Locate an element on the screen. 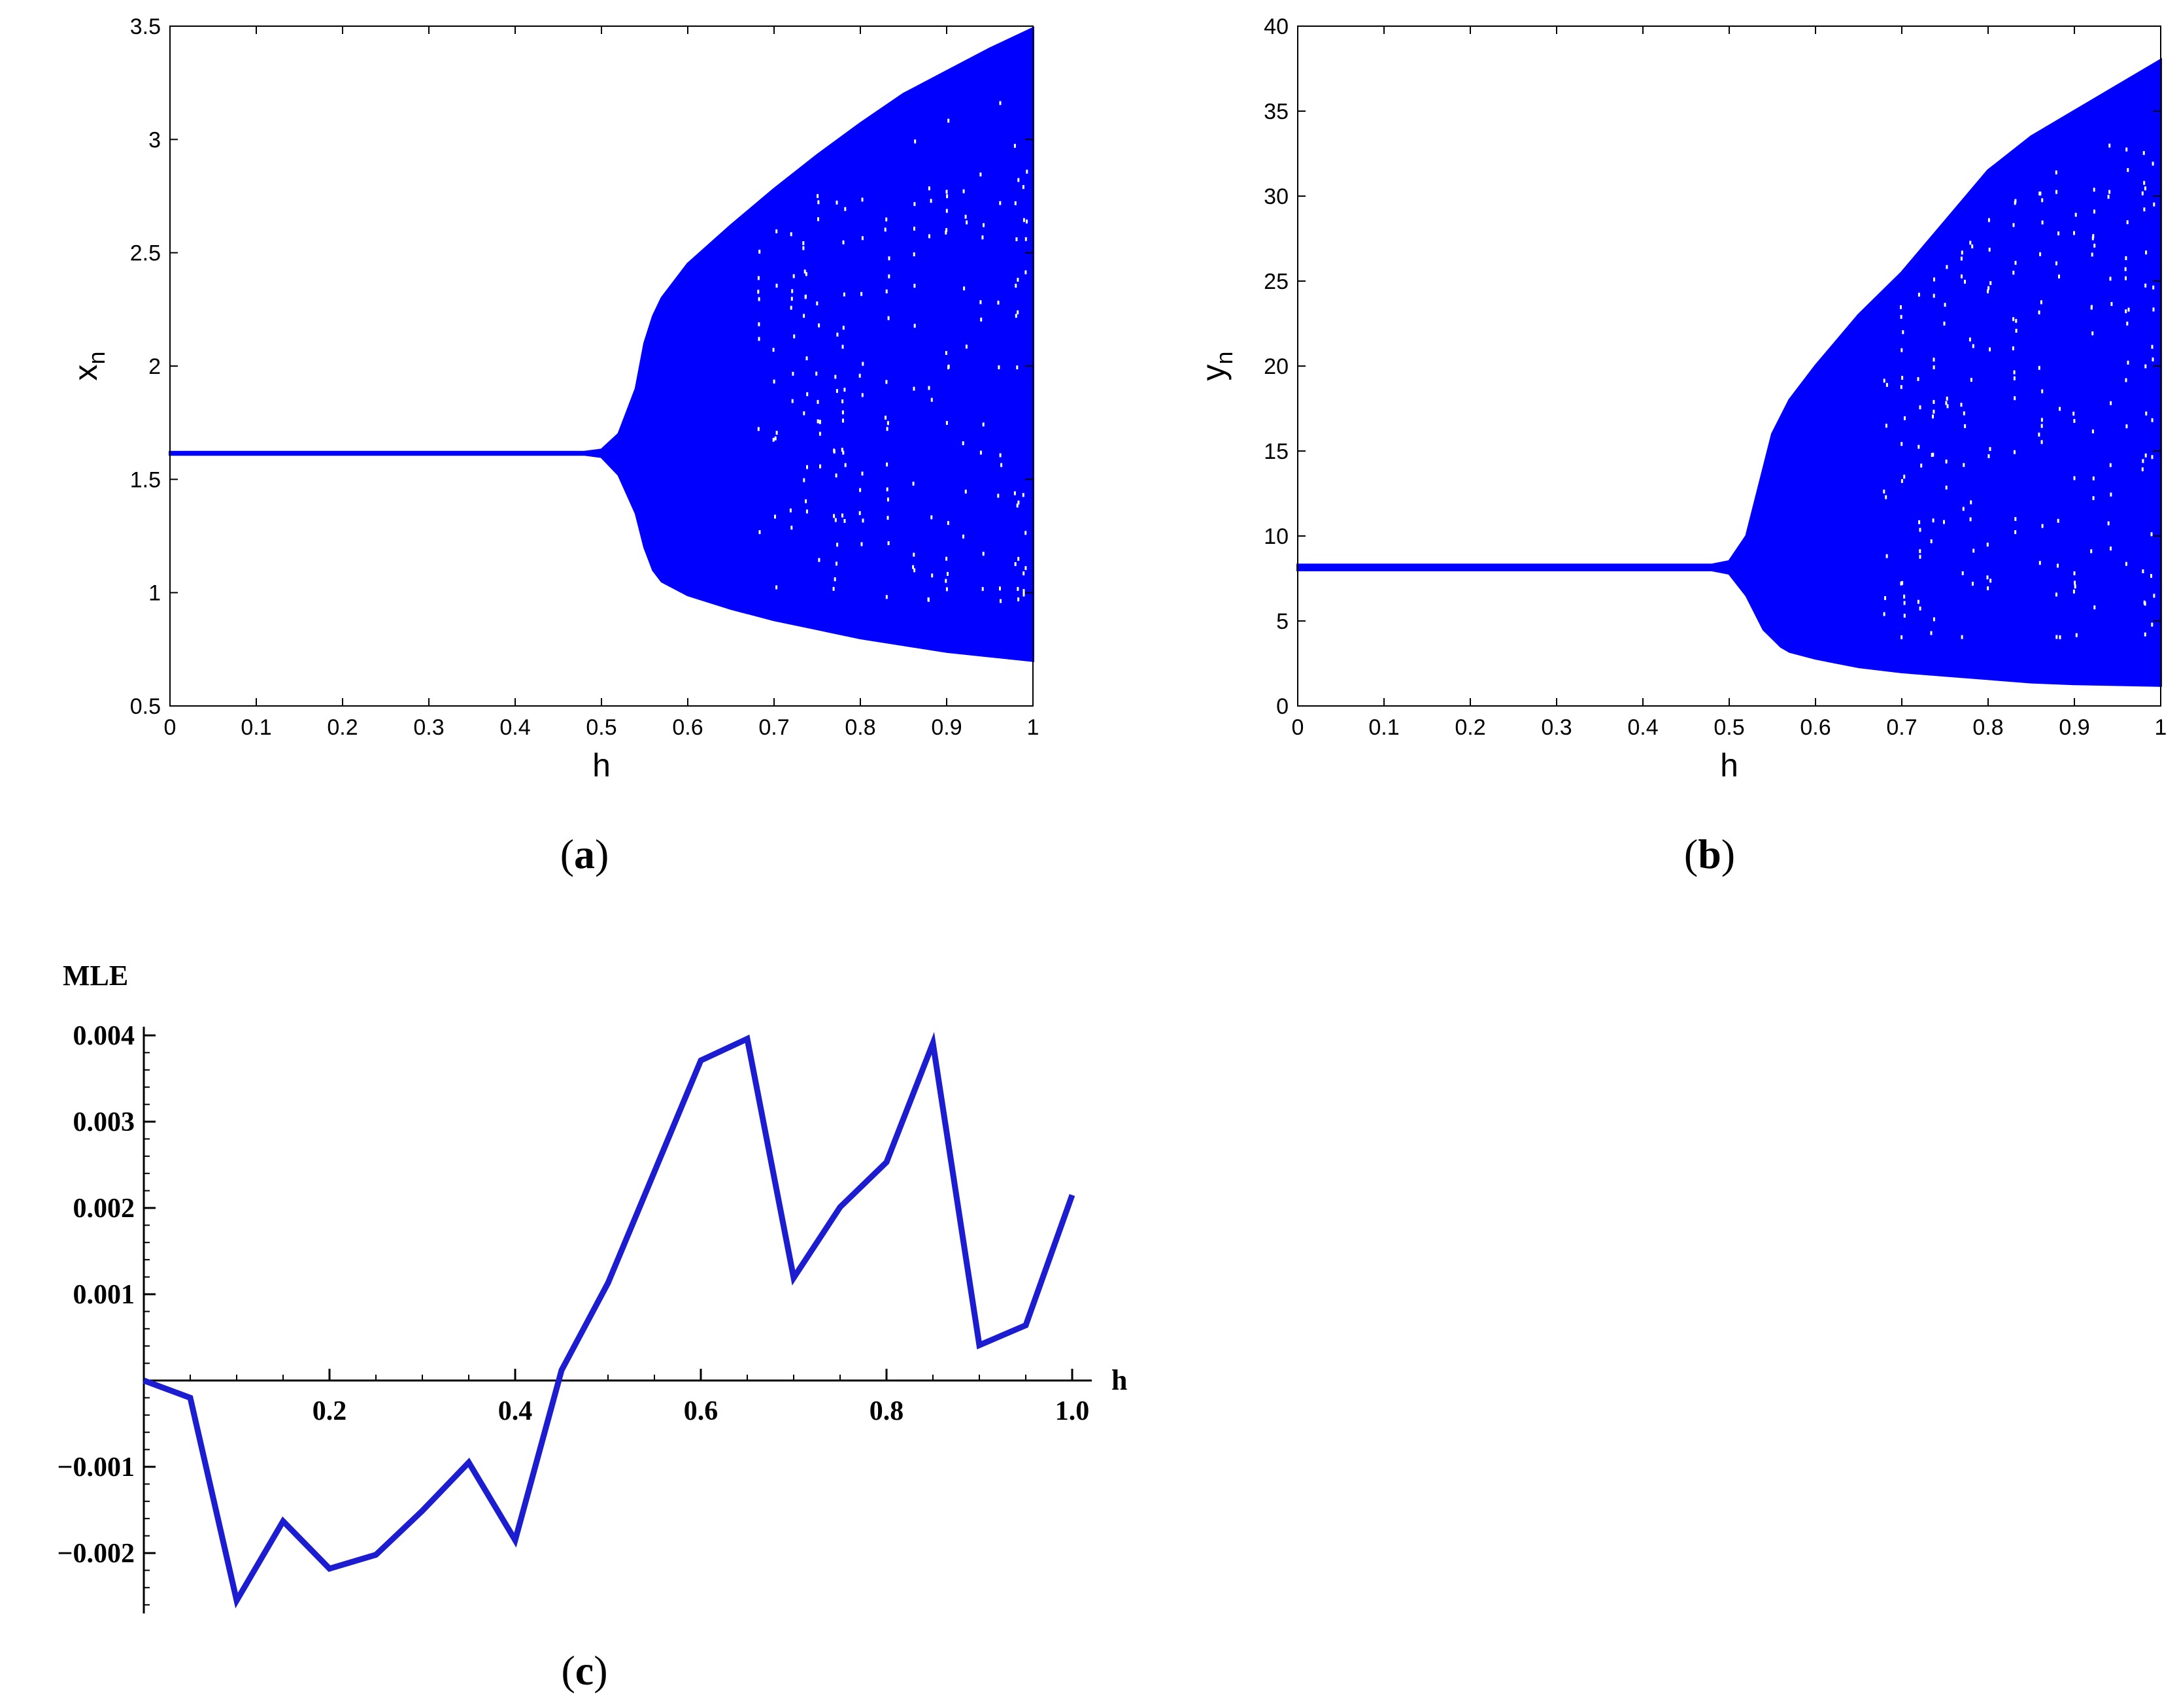 The height and width of the screenshot is (1708, 2179). panel-b-ylabel: yn is located at coordinates (1216, 366).